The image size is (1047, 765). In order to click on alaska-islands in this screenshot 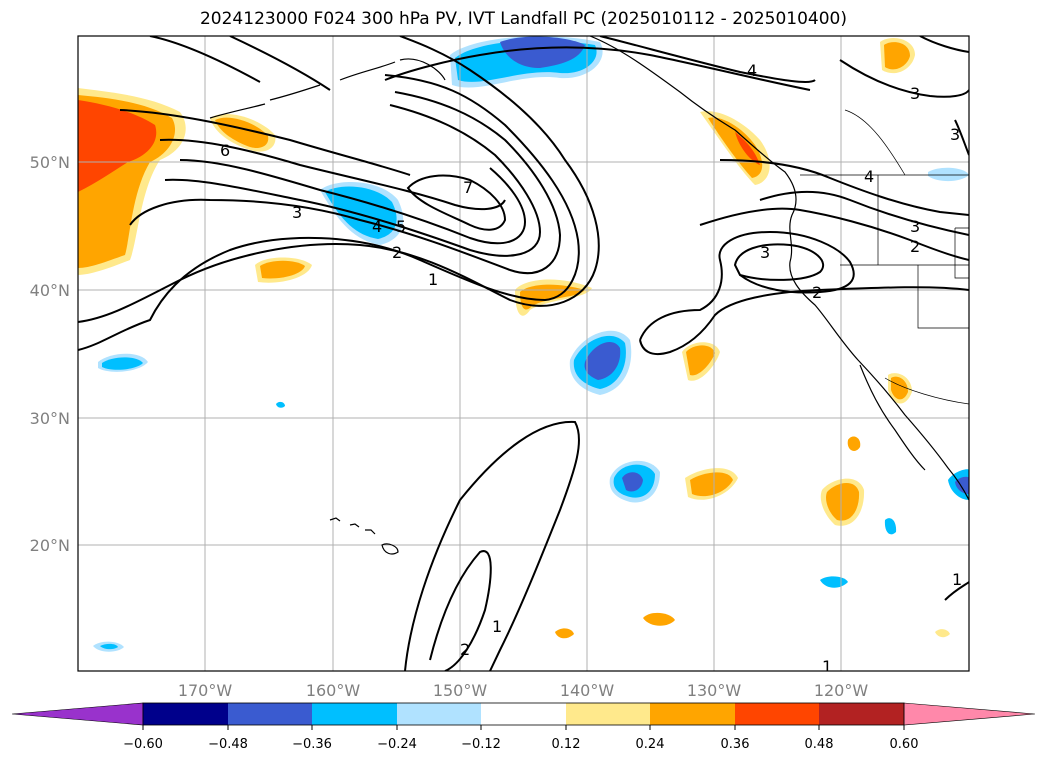, I will do `click(327, 88)`.